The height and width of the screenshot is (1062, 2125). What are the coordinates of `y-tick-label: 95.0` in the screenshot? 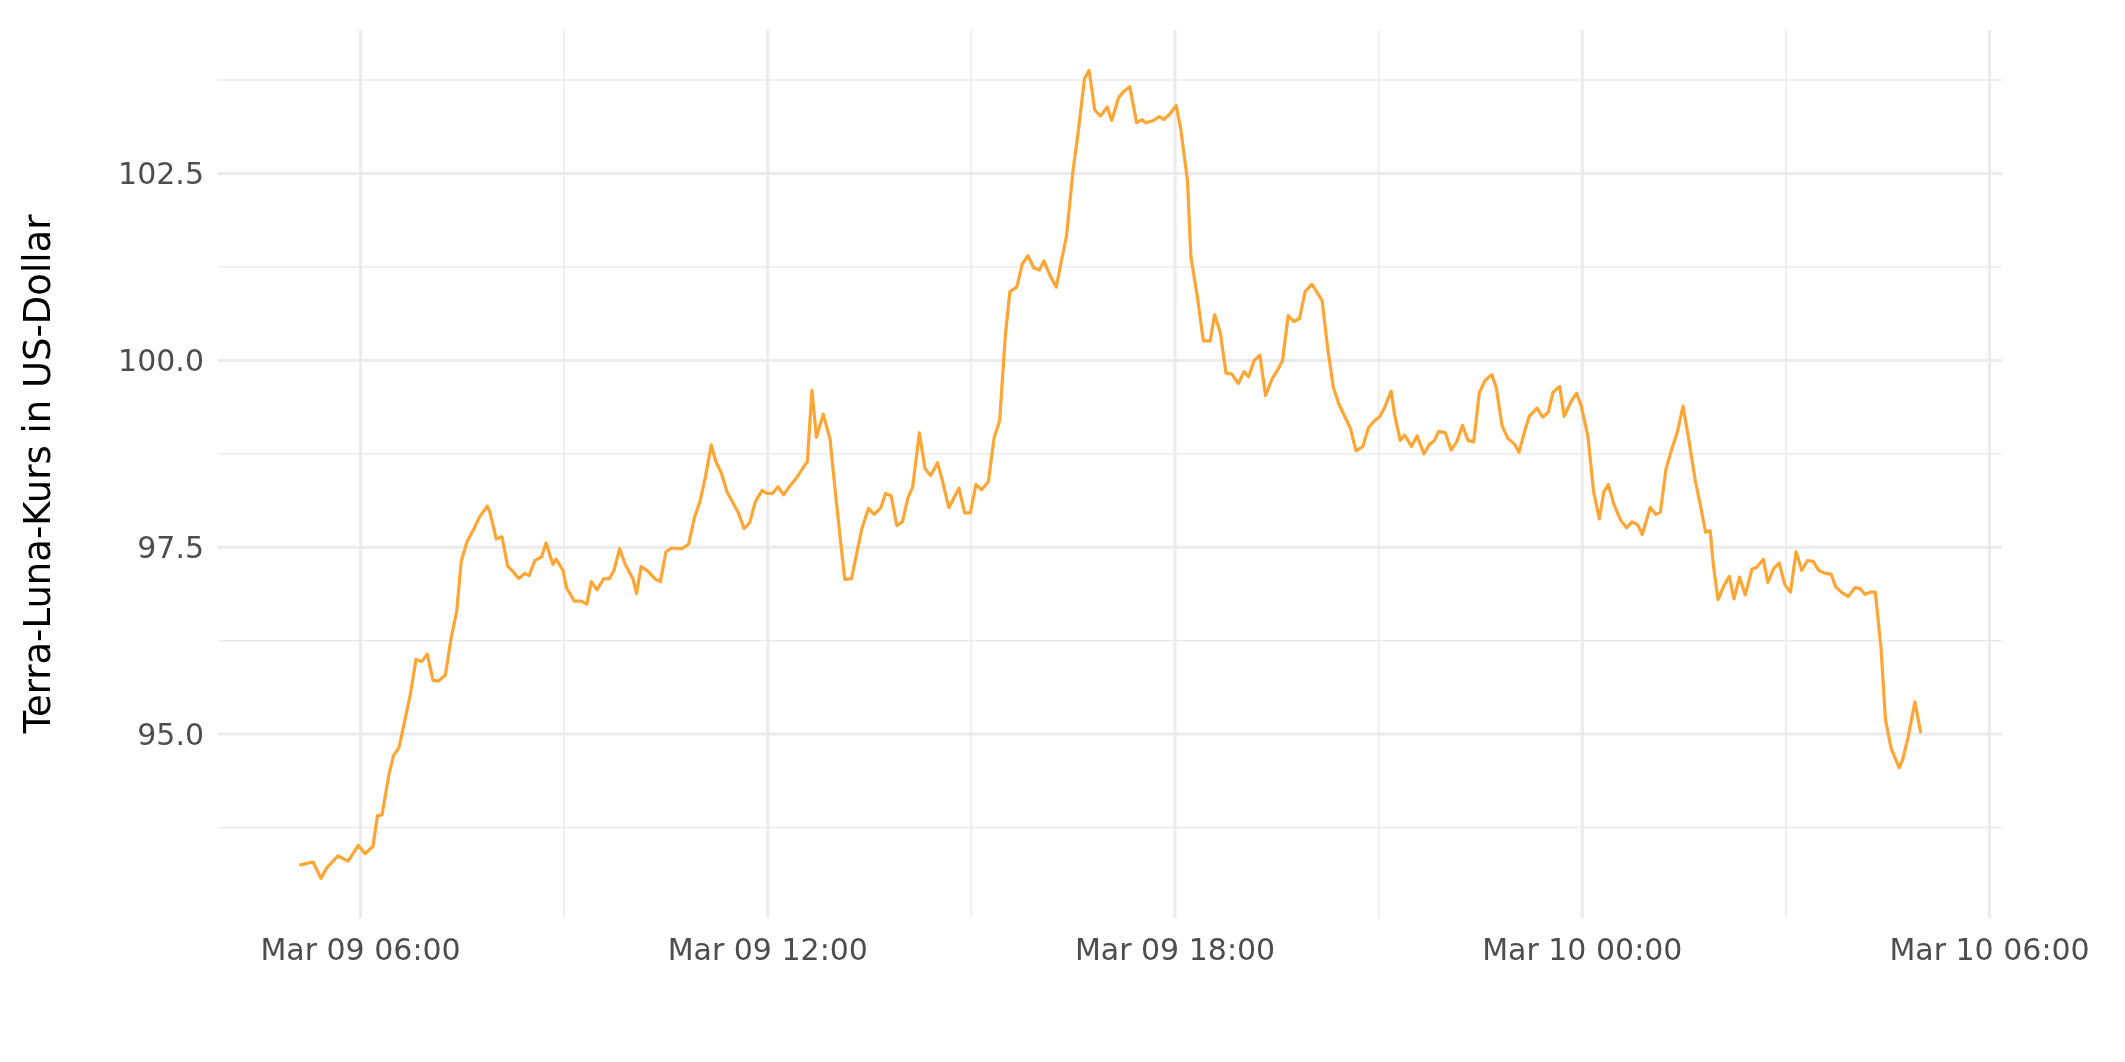 It's located at (170, 734).